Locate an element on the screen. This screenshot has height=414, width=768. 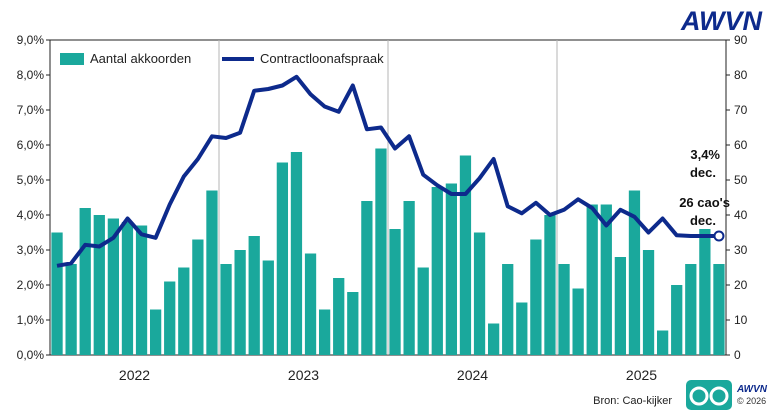
legend-line-label: Contractloonafspraak is located at coordinates (322, 58).